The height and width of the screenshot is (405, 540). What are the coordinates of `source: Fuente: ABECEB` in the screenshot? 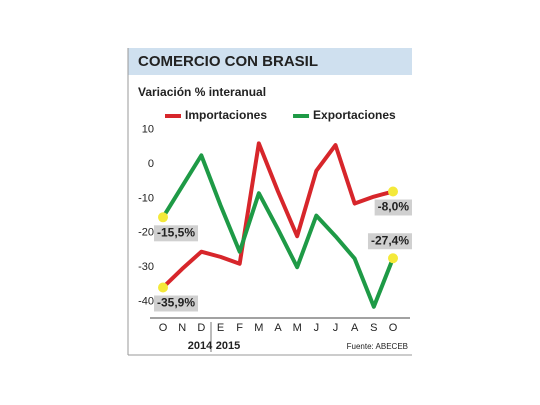 It's located at (377, 346).